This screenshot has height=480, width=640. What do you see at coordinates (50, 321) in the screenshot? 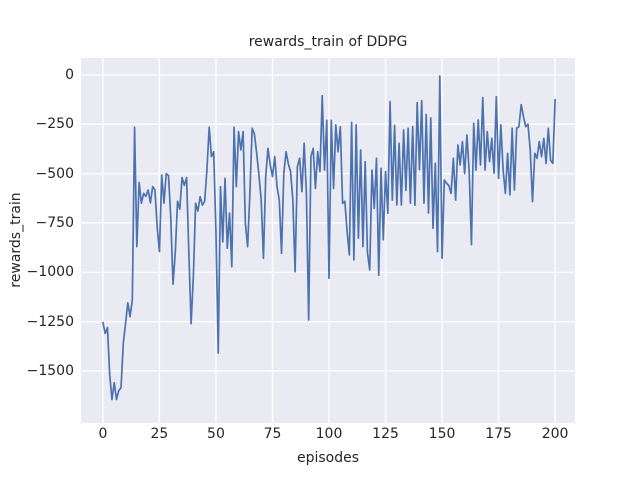
I see `y-tick-label: −1250` at bounding box center [50, 321].